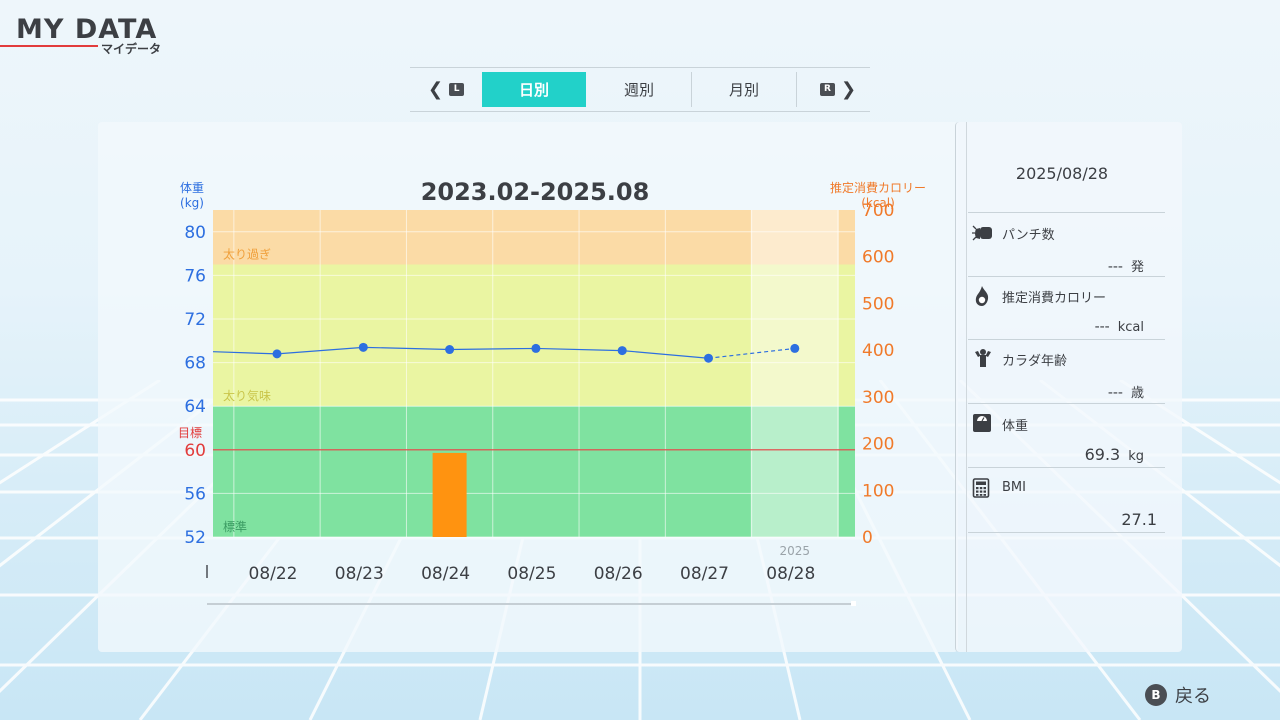  Describe the element at coordinates (1139, 519) in the screenshot. I see `bmi-value: 27.1` at that location.